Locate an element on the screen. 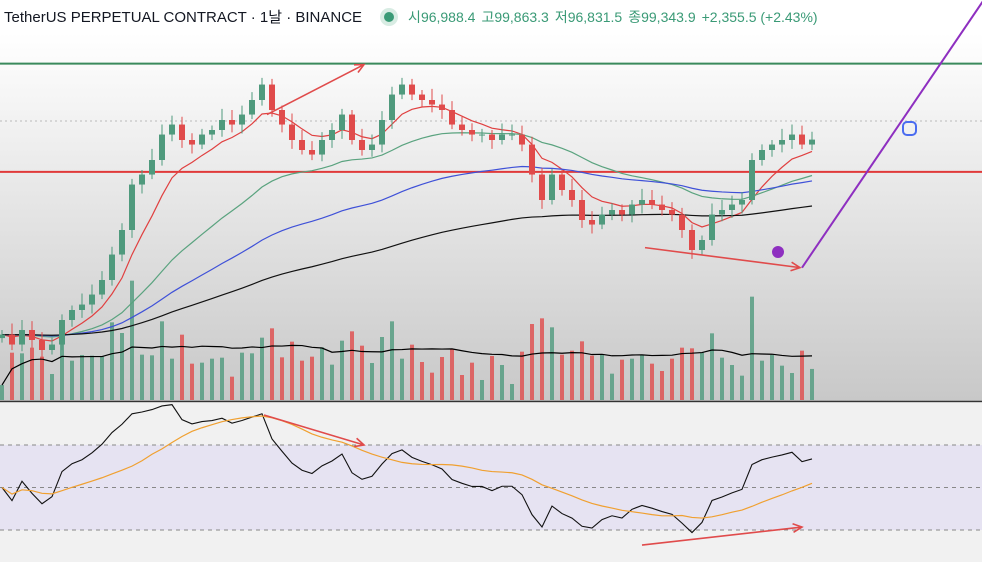  rsi-divergence-arrow is located at coordinates (314, 430).